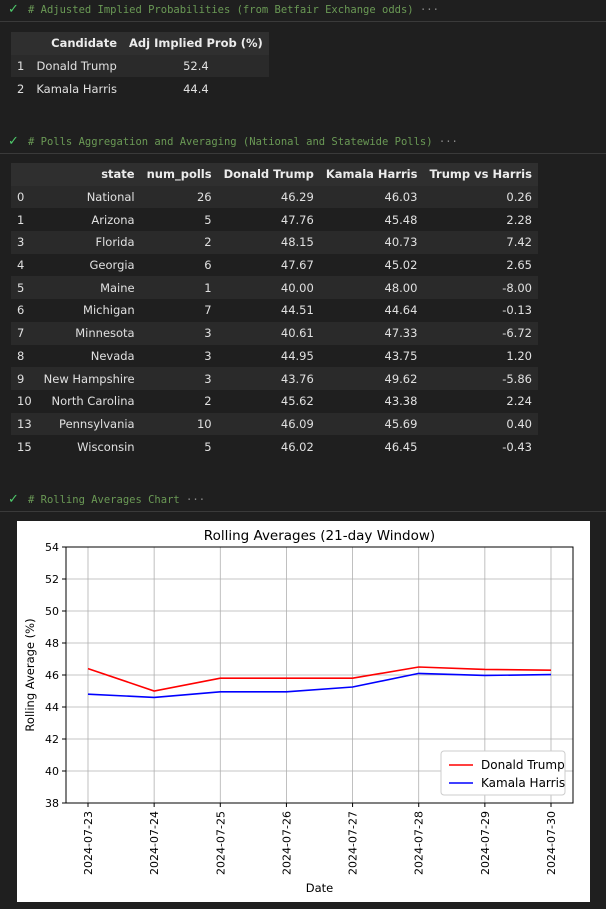 The image size is (606, 909). I want to click on table-cell-candidate: Kamala Harris, so click(76, 89).